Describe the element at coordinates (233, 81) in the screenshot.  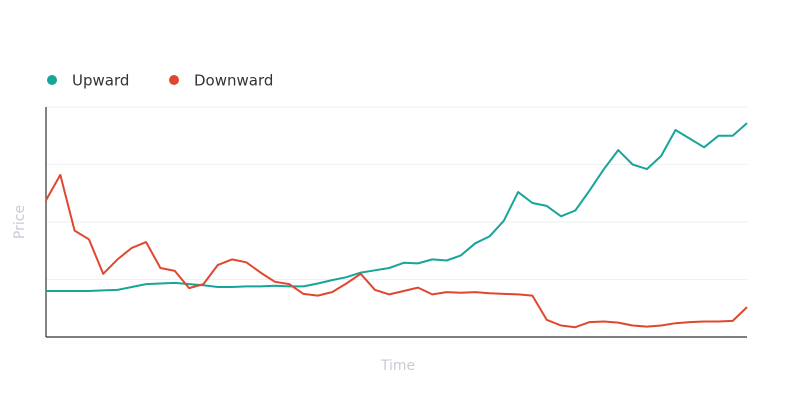
I see `legend-label: Downward` at that location.